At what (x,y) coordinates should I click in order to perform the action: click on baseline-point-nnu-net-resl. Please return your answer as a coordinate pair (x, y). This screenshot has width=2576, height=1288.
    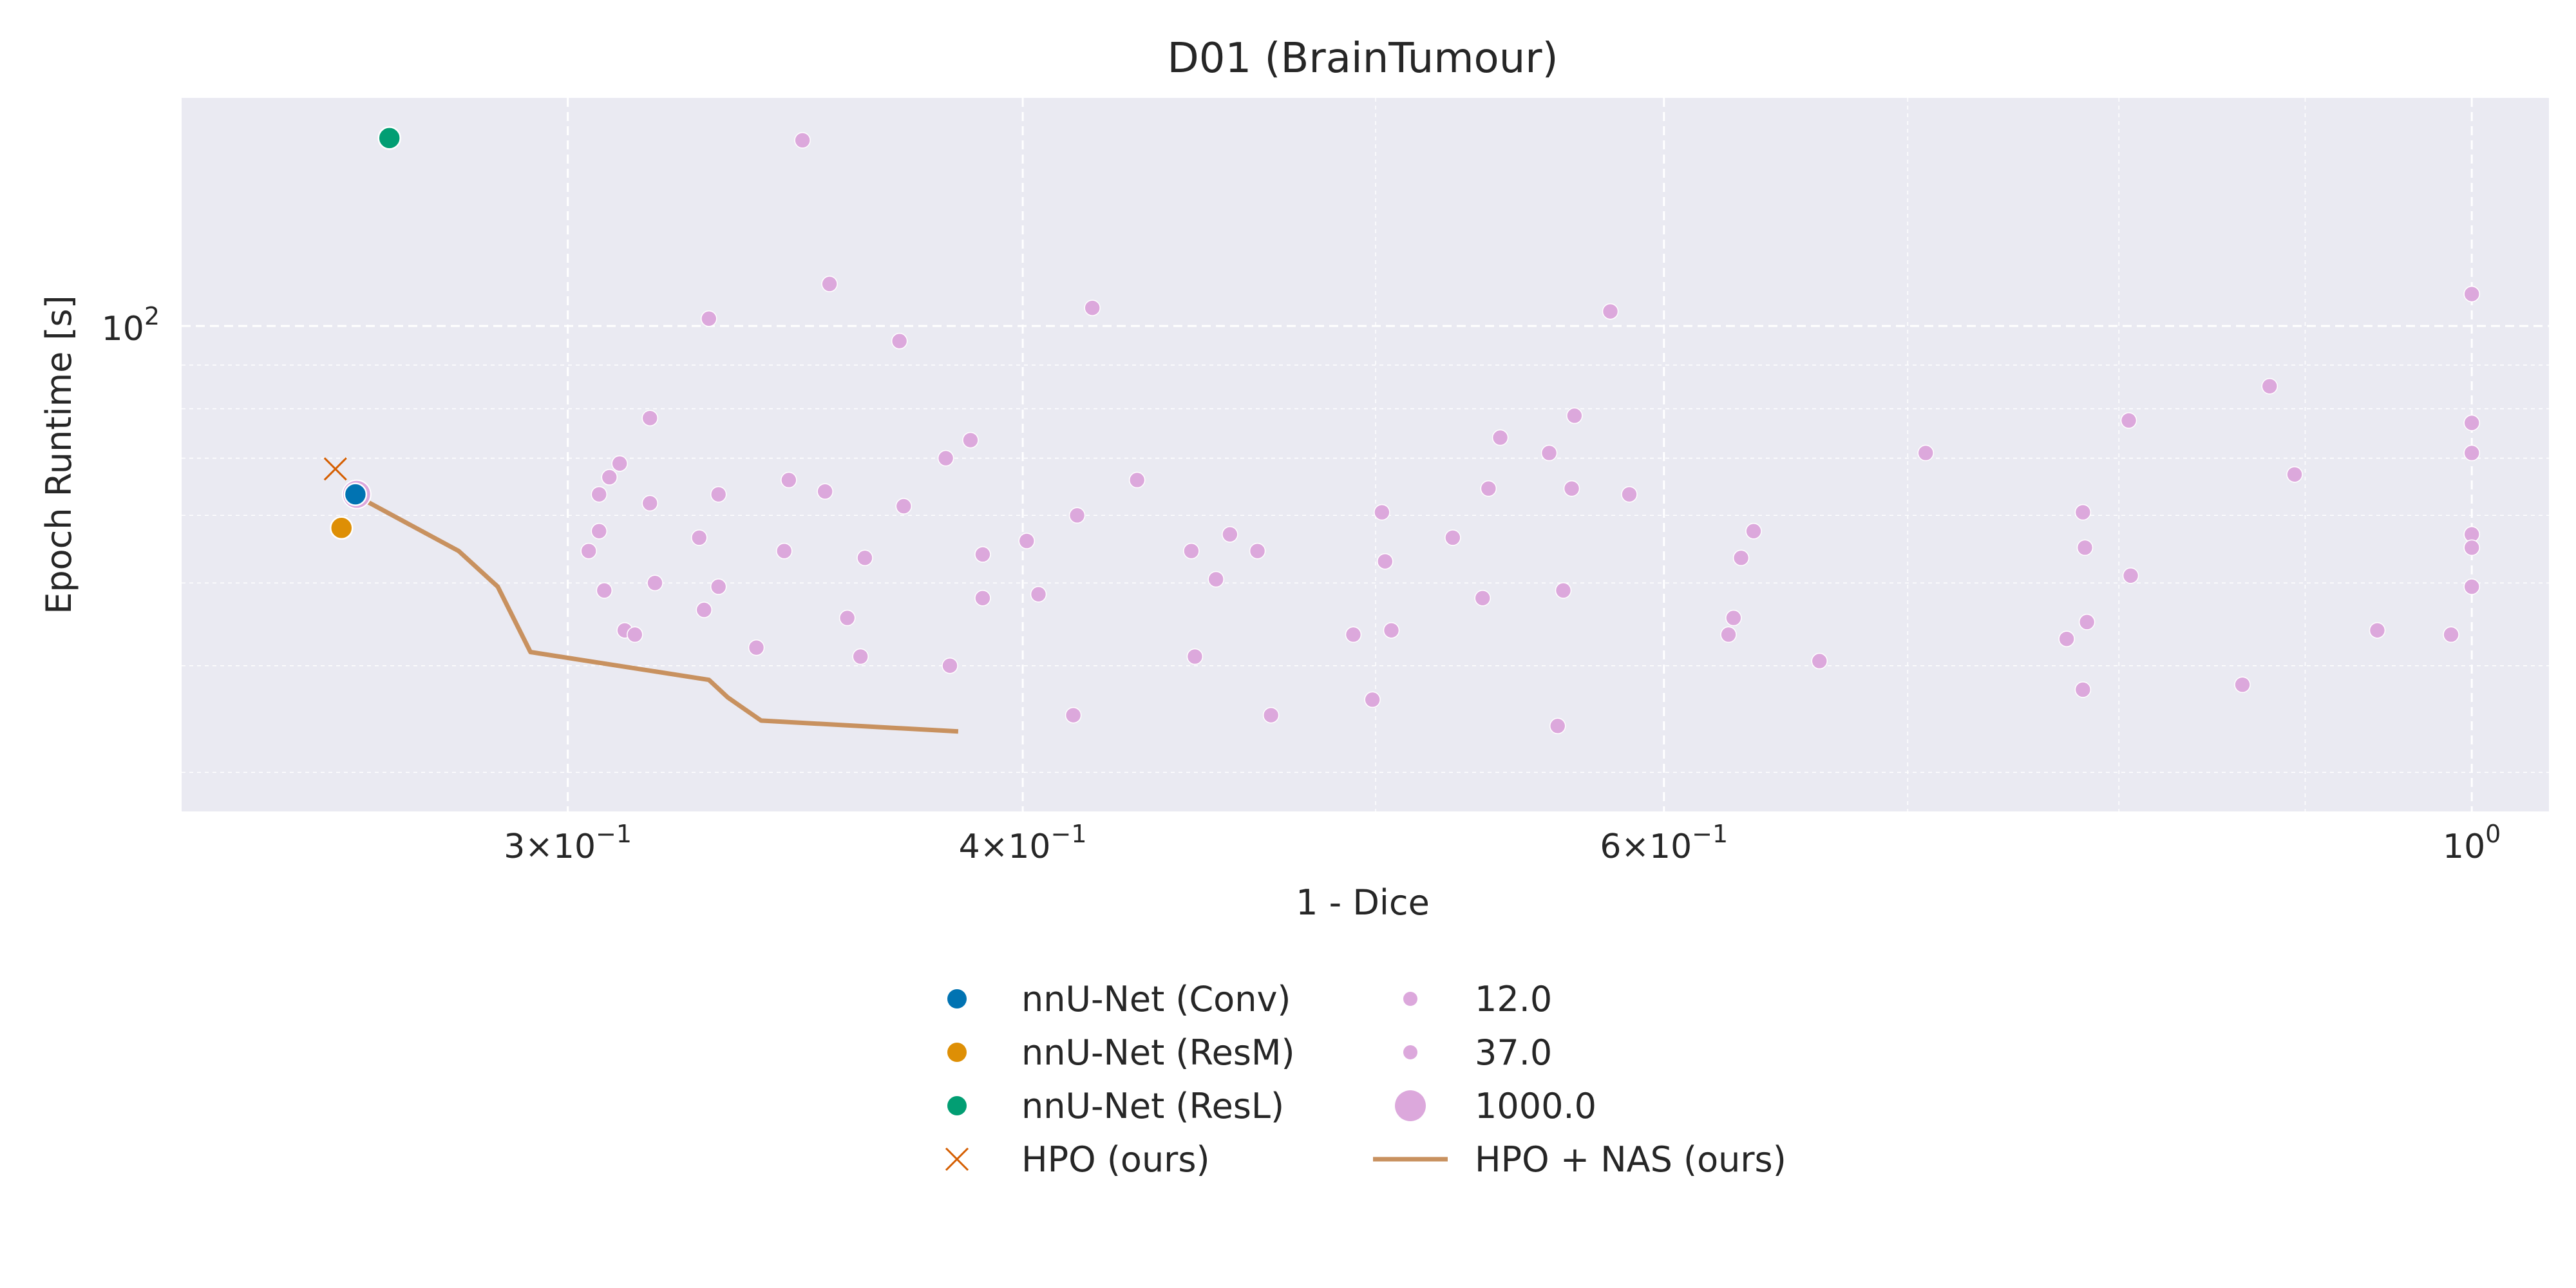
    Looking at the image, I should click on (389, 138).